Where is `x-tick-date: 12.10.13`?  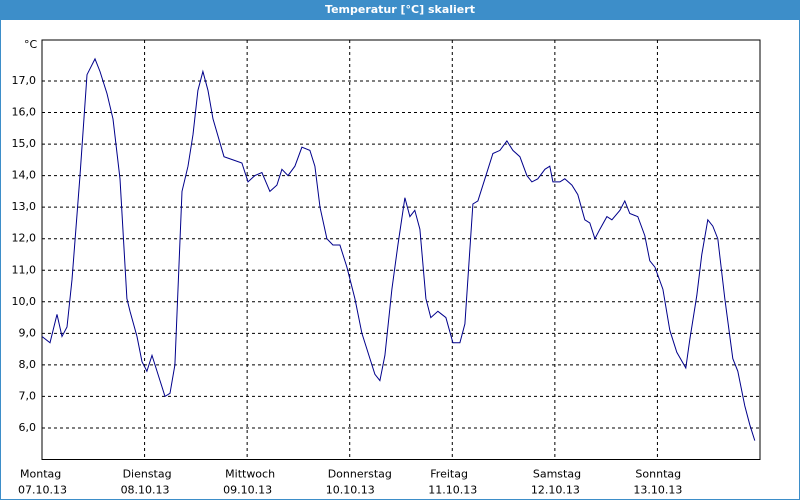
x-tick-date: 12.10.13 is located at coordinates (555, 490).